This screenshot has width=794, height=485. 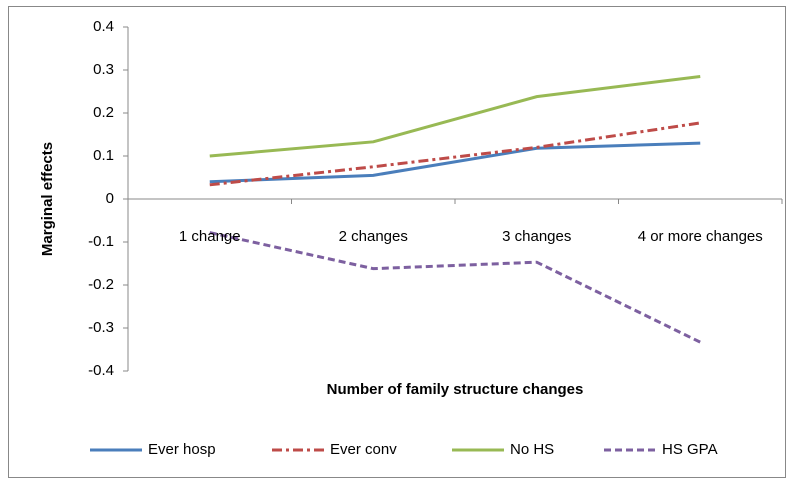 I want to click on y-tick-label: 0, so click(x=110, y=198).